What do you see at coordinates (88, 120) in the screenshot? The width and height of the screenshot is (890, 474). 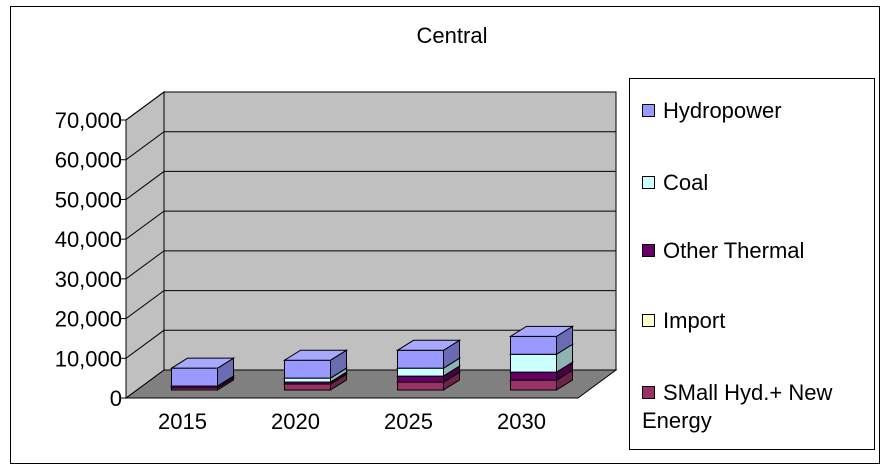 I see `y-tick-label: 70,000` at bounding box center [88, 120].